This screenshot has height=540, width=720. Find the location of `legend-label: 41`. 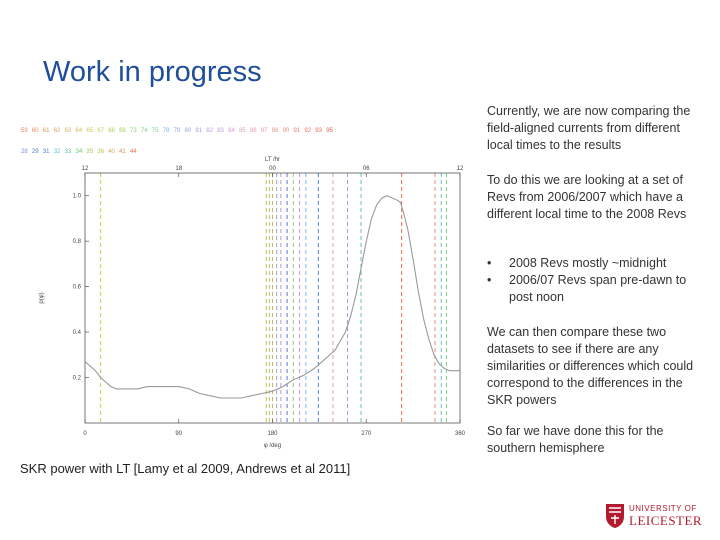

legend-label: 41 is located at coordinates (122, 152).